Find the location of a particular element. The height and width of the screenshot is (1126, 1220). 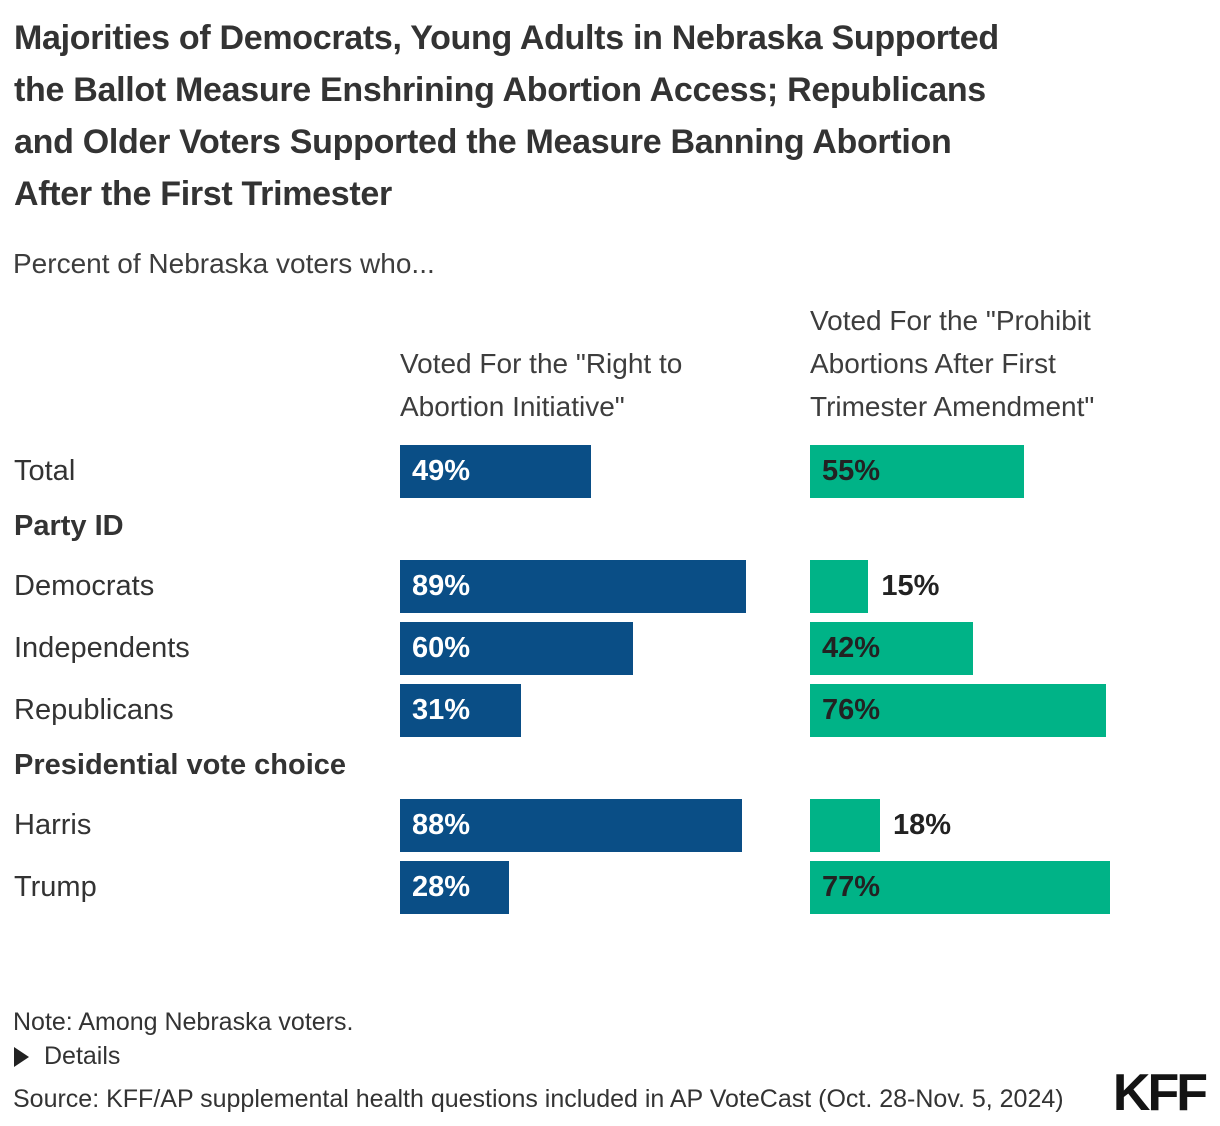

bar-track-col2: 55% is located at coordinates (1015, 471).